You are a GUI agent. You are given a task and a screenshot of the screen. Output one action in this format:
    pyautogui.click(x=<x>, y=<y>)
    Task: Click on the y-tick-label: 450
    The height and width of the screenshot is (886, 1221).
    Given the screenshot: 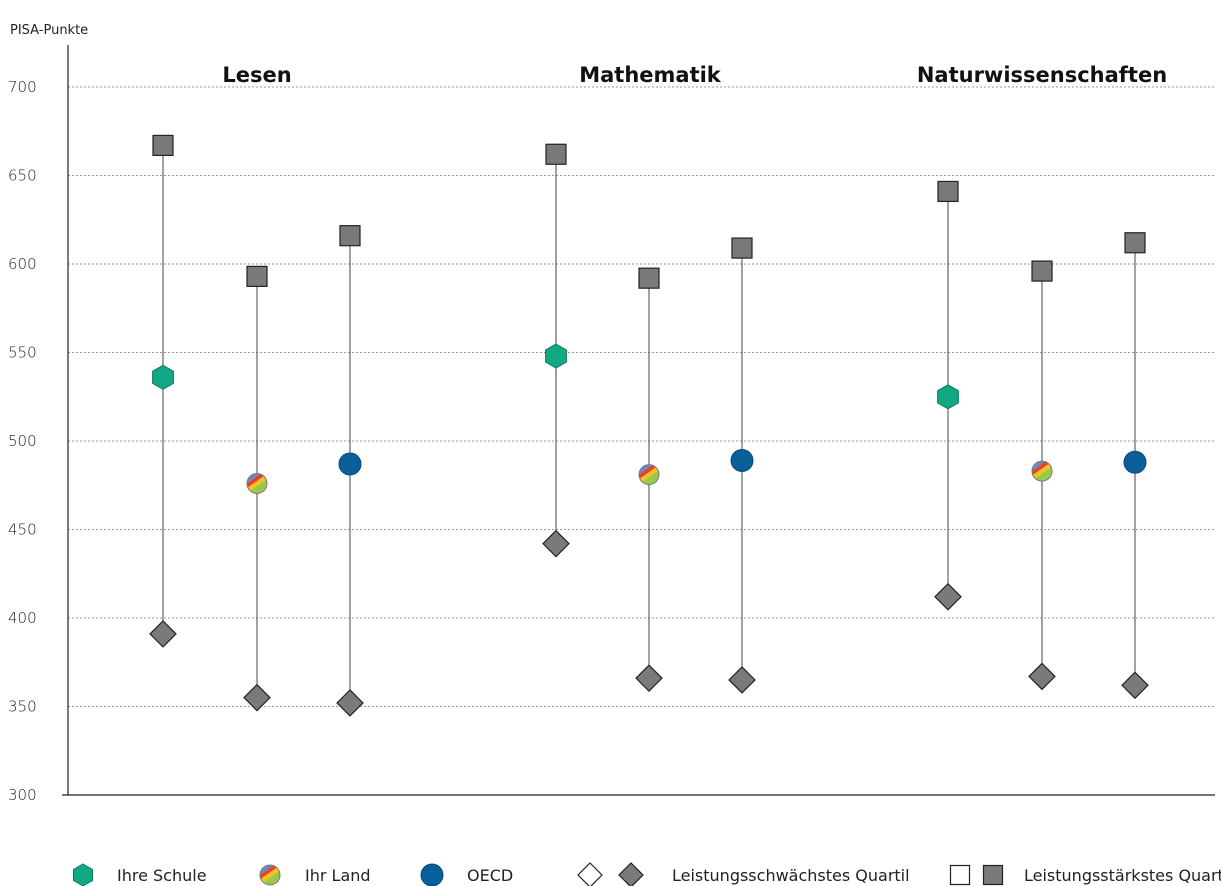 What is the action you would take?
    pyautogui.click(x=22, y=530)
    